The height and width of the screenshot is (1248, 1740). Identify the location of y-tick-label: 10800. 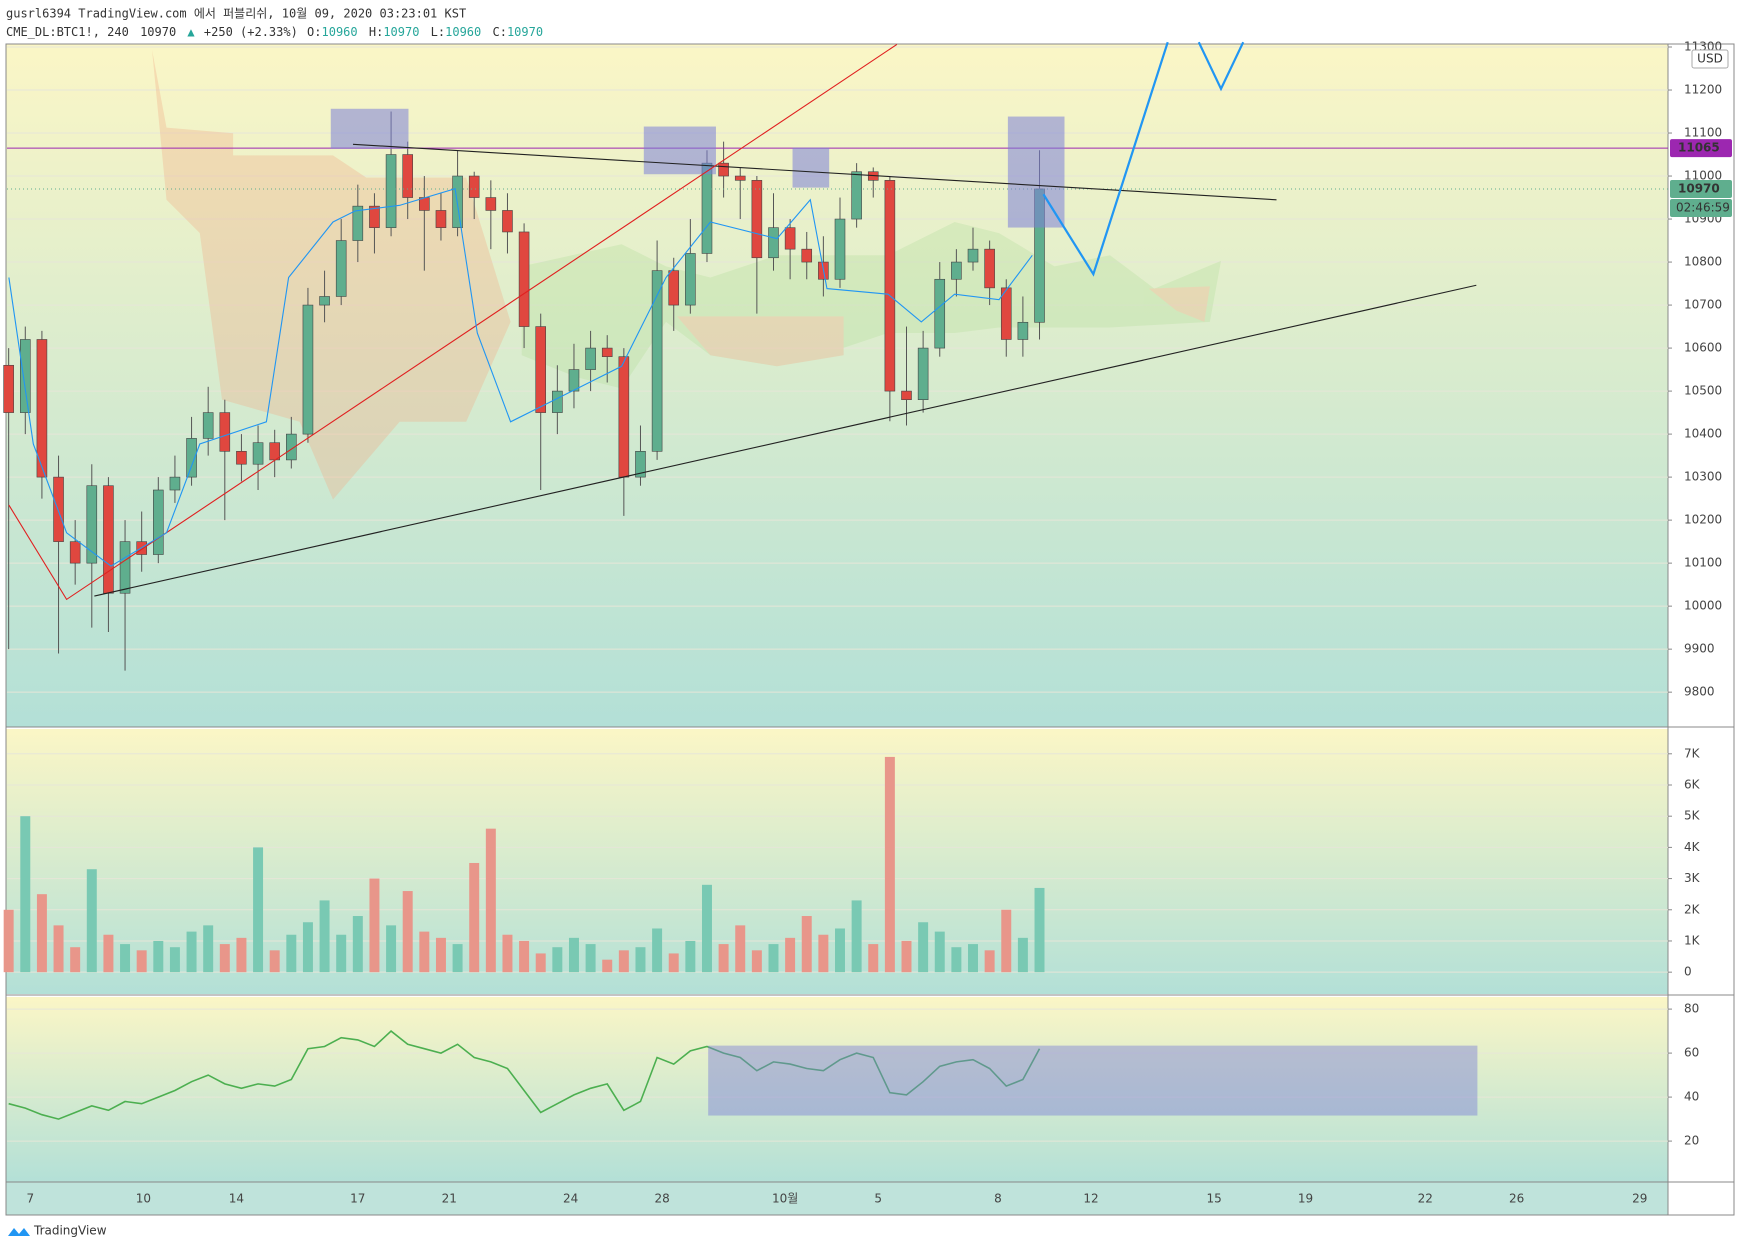
(1703, 262).